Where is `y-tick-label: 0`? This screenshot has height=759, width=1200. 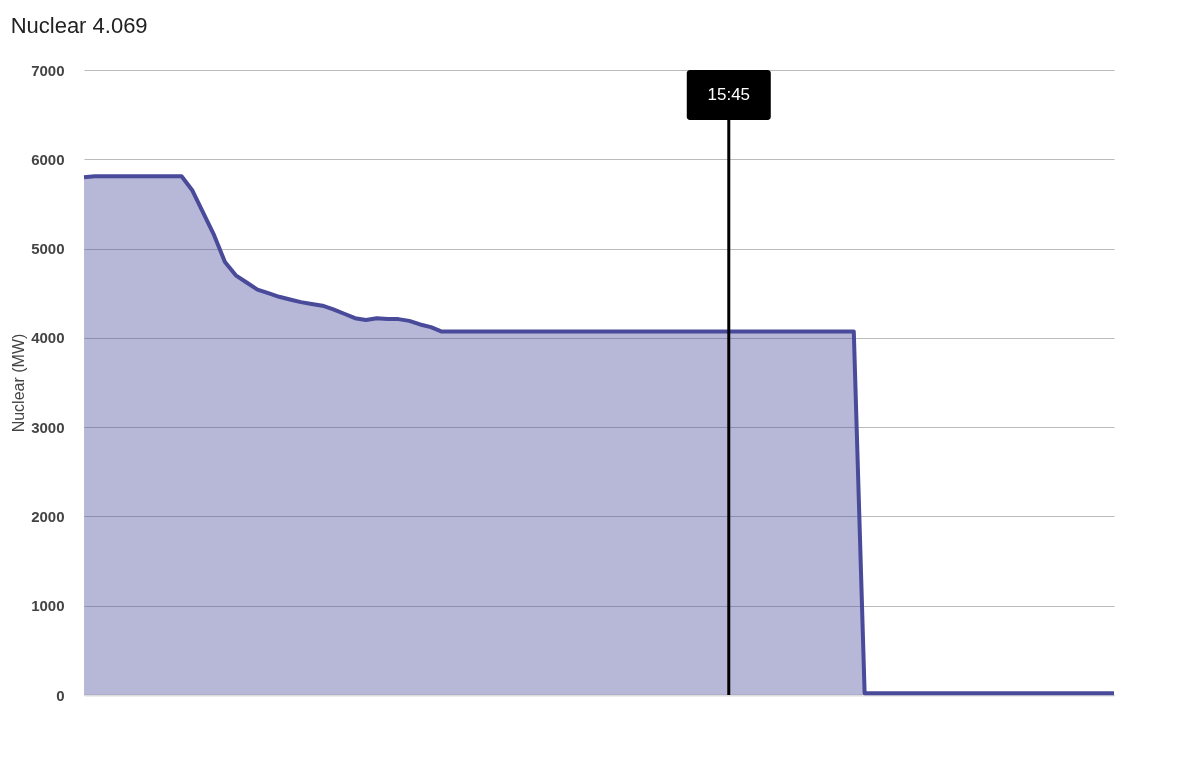
y-tick-label: 0 is located at coordinates (60, 695).